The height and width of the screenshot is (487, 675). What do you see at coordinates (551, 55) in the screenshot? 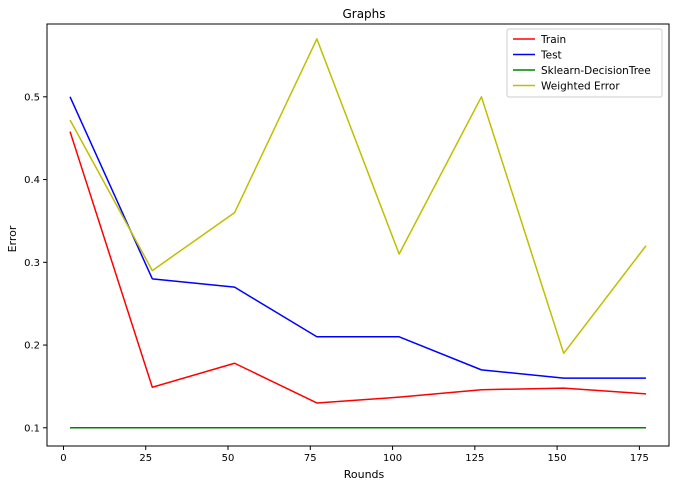
I see `legend-entry: Test` at bounding box center [551, 55].